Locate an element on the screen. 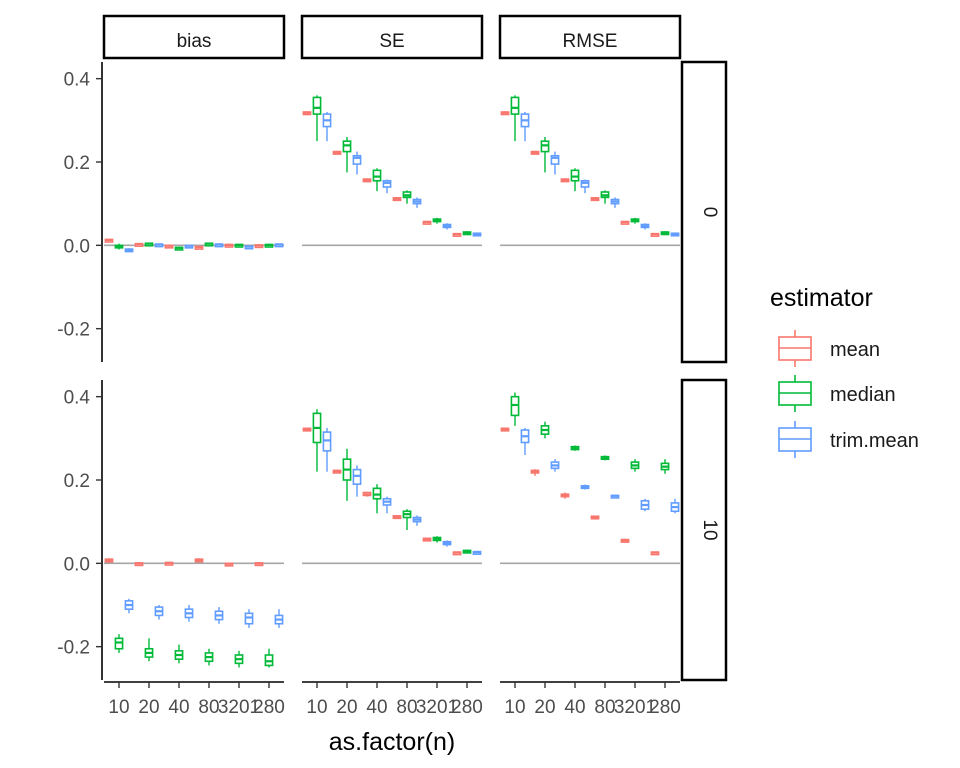 The image size is (960, 768). panel-10-rmse is located at coordinates (590, 478).